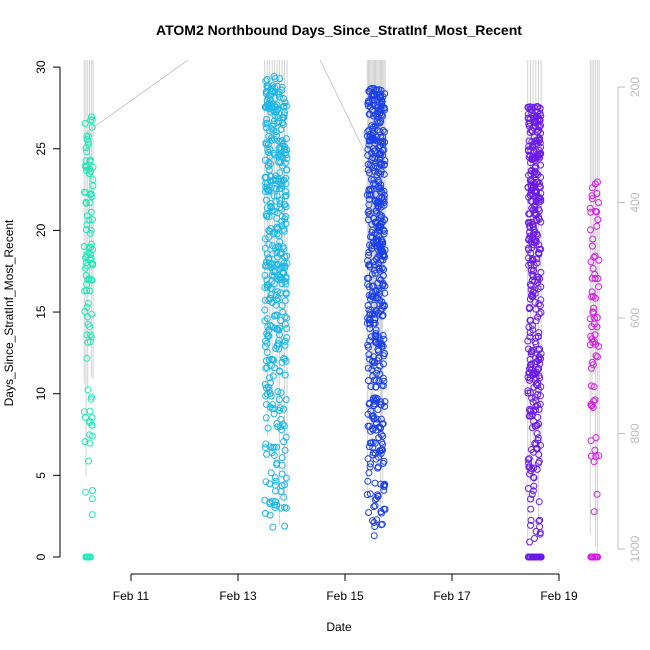 The height and width of the screenshot is (650, 650). I want to click on x-tick-label: Feb 17, so click(452, 596).